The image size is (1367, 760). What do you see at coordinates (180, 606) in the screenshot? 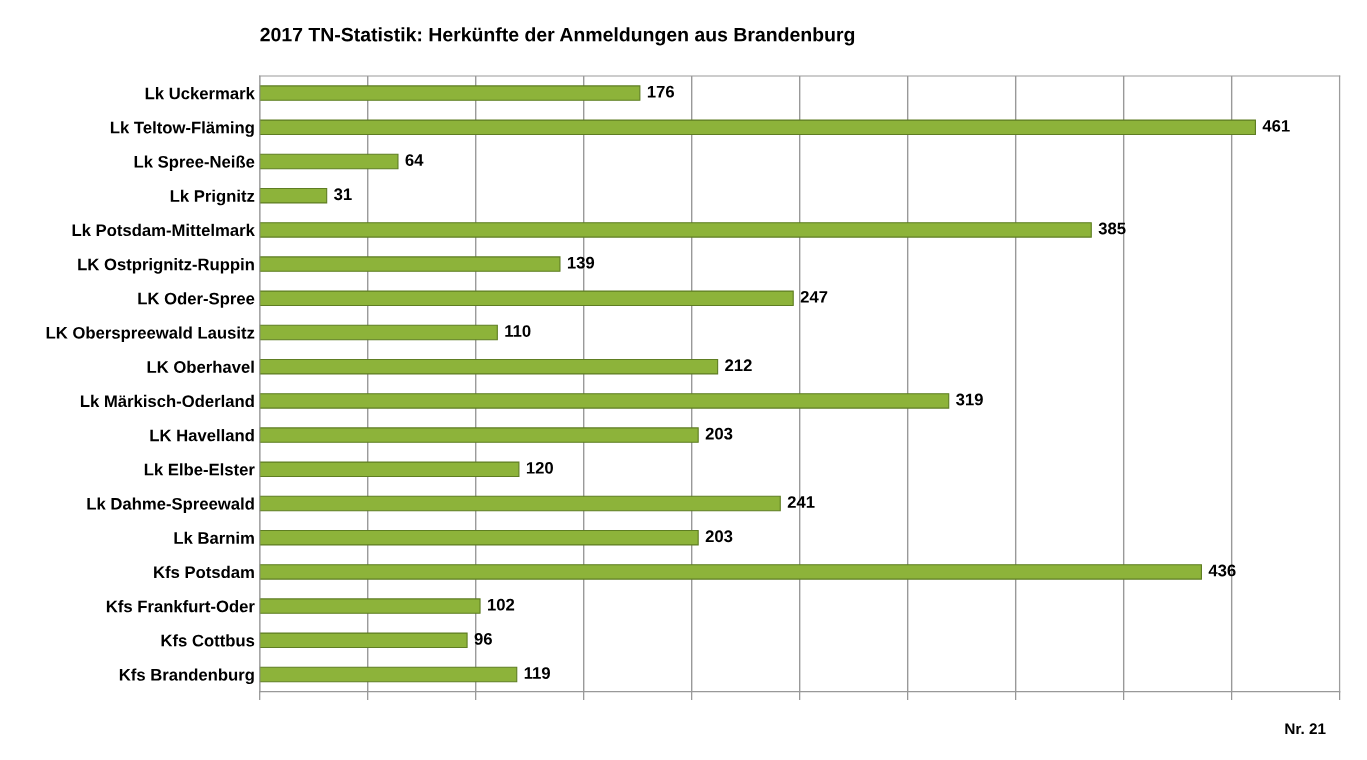
I see `y-tick-label: Kfs Frankfurt-Oder` at bounding box center [180, 606].